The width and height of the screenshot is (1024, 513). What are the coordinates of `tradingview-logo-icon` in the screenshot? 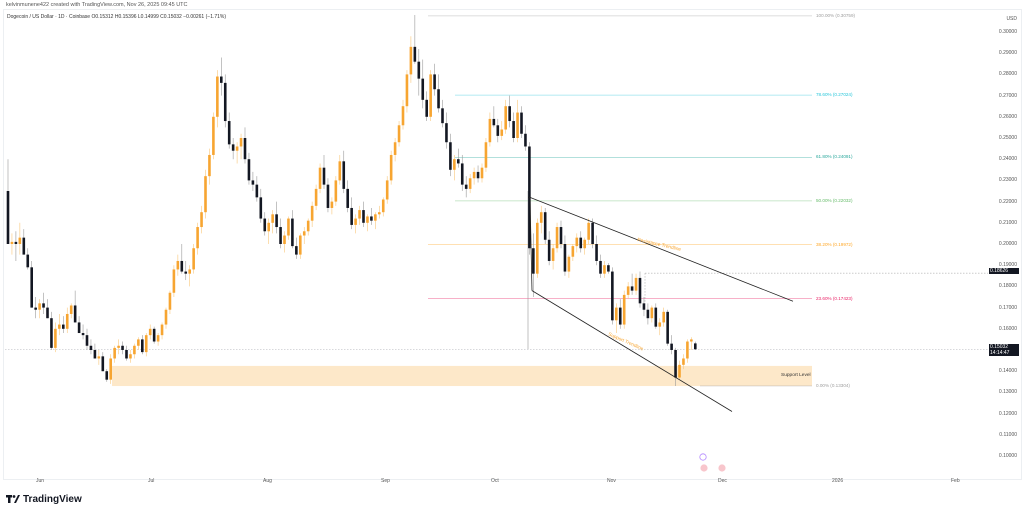 It's located at (13, 499).